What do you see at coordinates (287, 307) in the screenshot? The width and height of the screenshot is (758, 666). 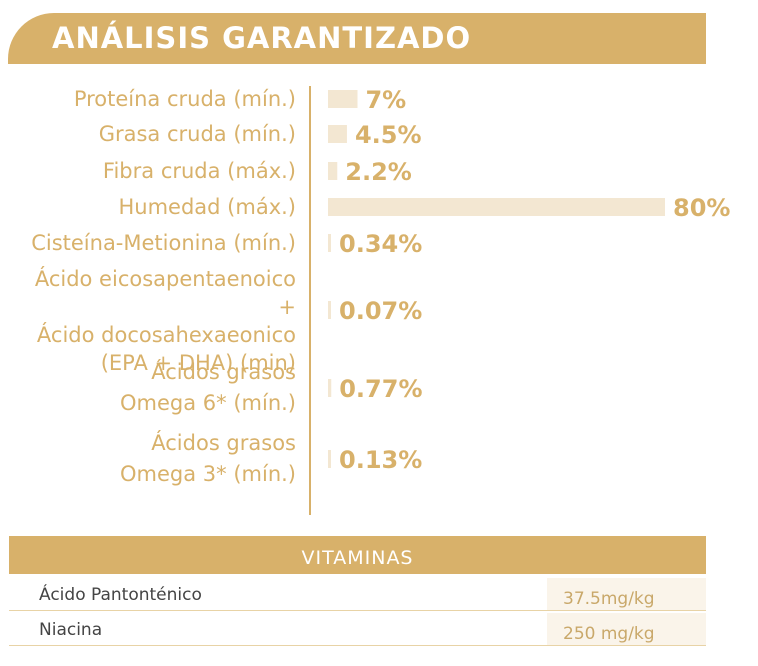 I see `category-label: +` at bounding box center [287, 307].